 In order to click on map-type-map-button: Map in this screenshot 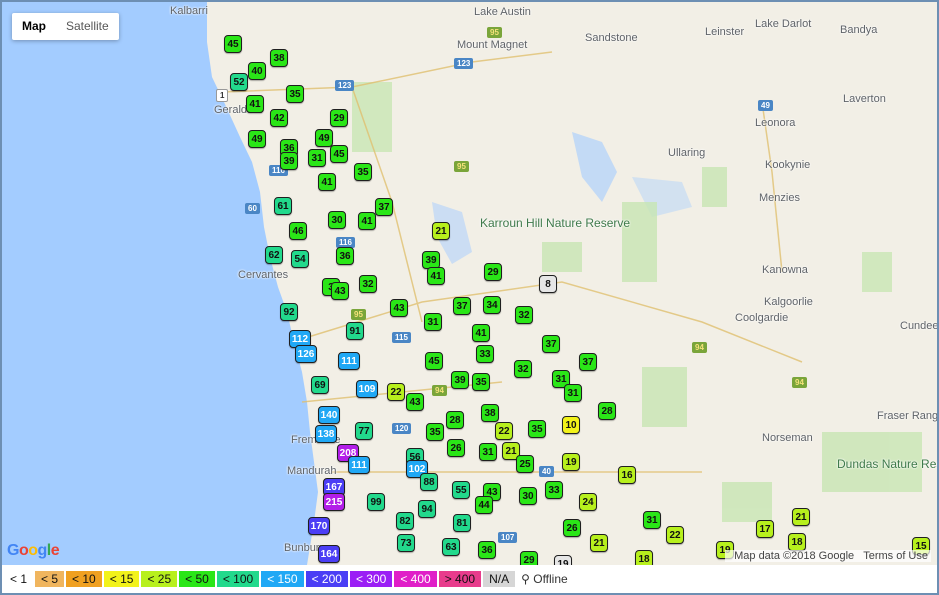, I will do `click(34, 26)`.